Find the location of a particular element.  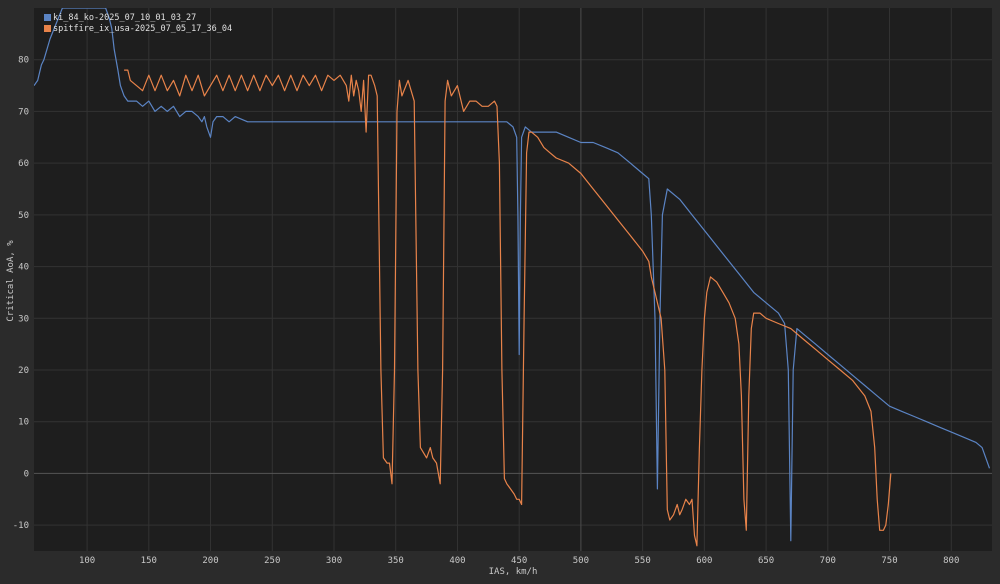

x-tick-label: 800 is located at coordinates (951, 561).